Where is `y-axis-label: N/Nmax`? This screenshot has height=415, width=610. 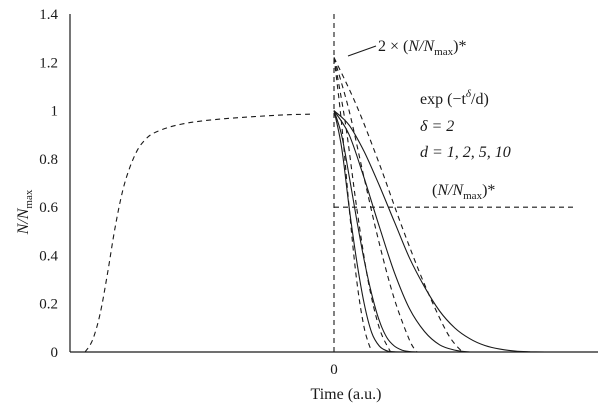 y-axis-label: N/Nmax is located at coordinates (25, 212).